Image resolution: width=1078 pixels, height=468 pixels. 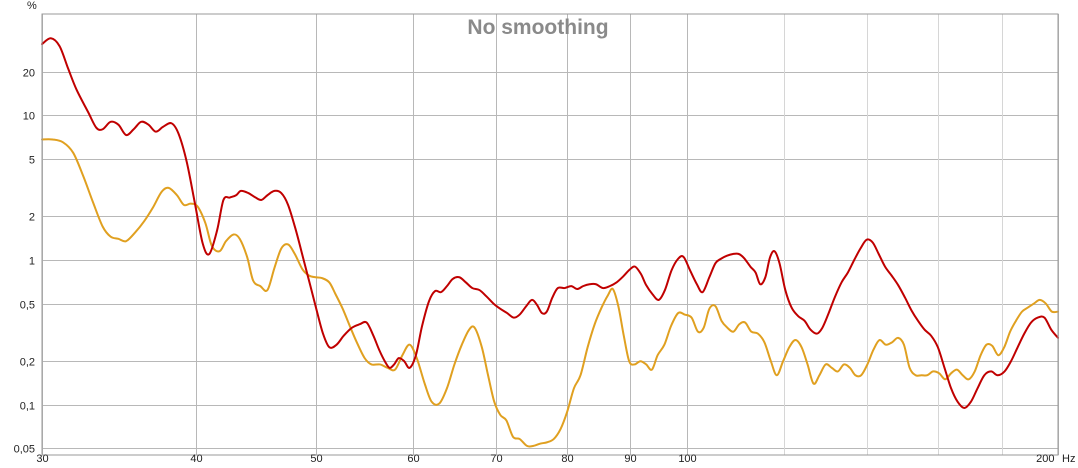 I want to click on x-unit-label: Hz, so click(x=1068, y=459).